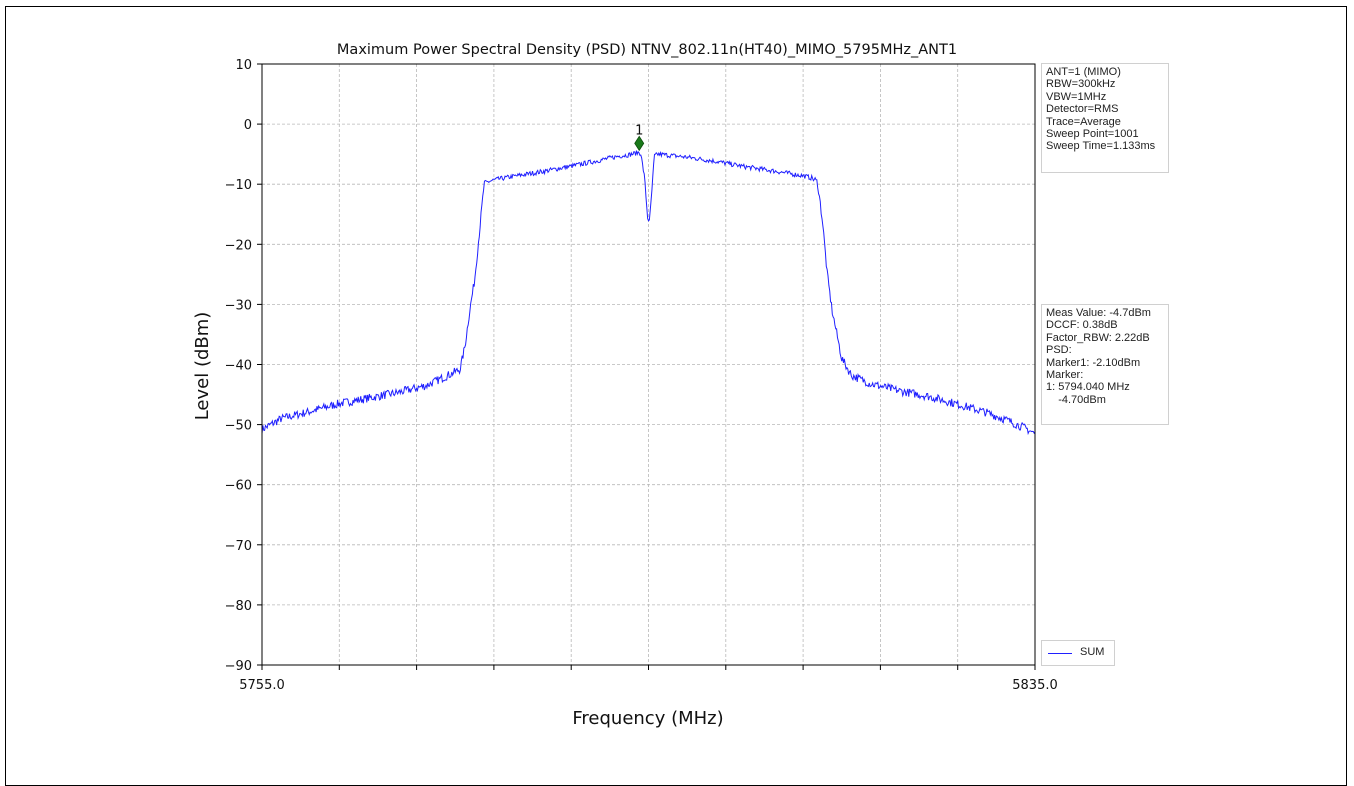  I want to click on y-axis-ticks: 10 0 −10 −20 −30 −40 −50 −60 −70 −80 −90, so click(243, 366).